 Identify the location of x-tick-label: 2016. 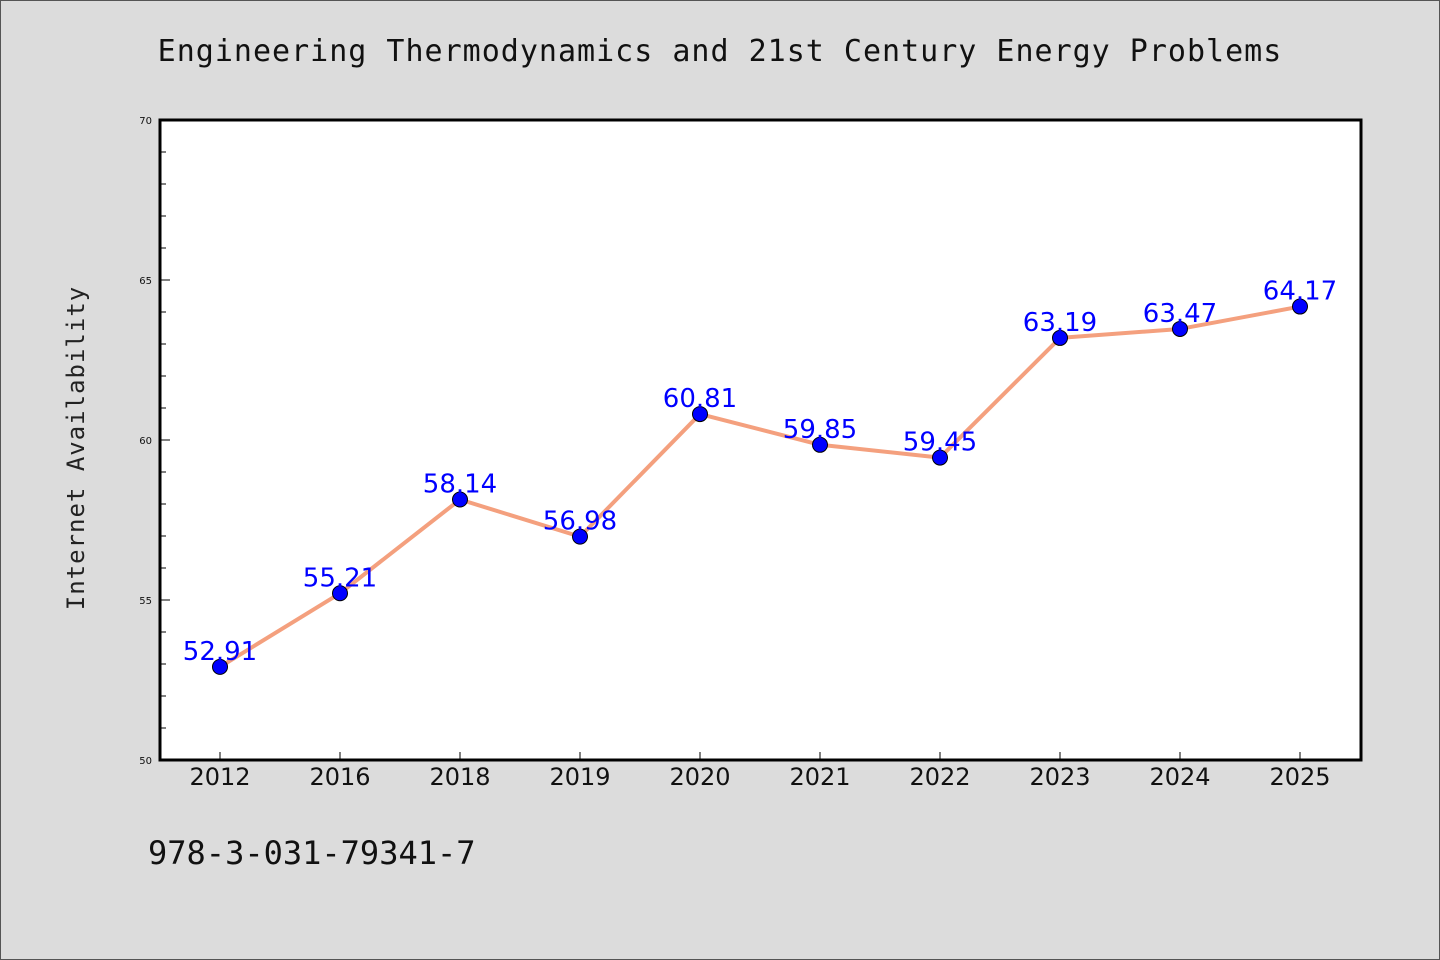
(339, 777).